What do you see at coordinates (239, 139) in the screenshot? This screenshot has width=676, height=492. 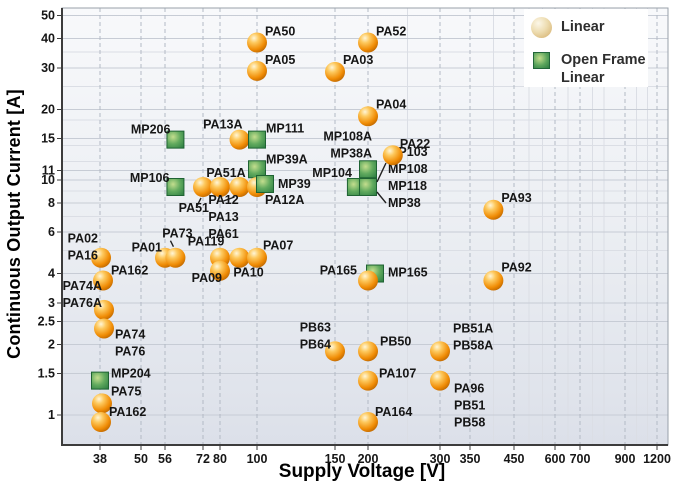 I see `sphere-marker-pa13a` at bounding box center [239, 139].